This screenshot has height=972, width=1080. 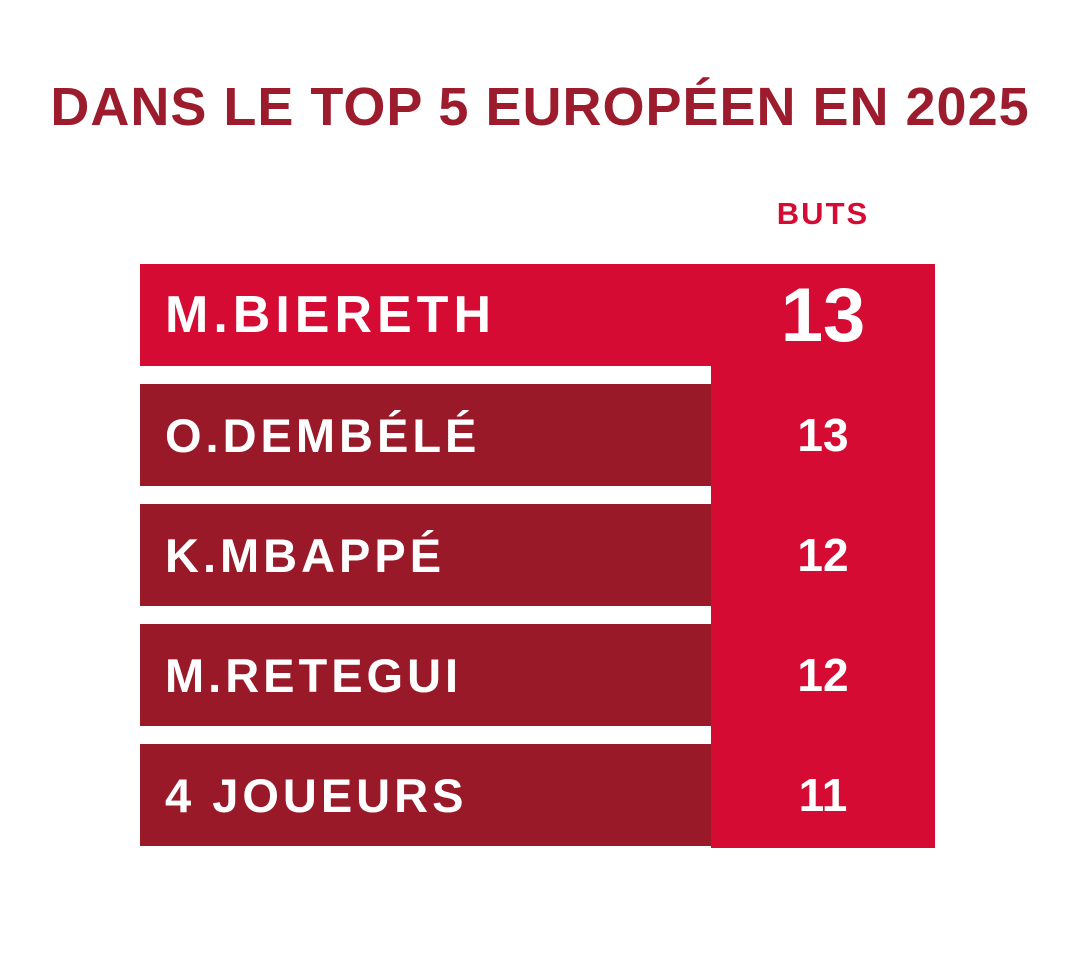 What do you see at coordinates (823, 795) in the screenshot?
I see `goals-value: 11` at bounding box center [823, 795].